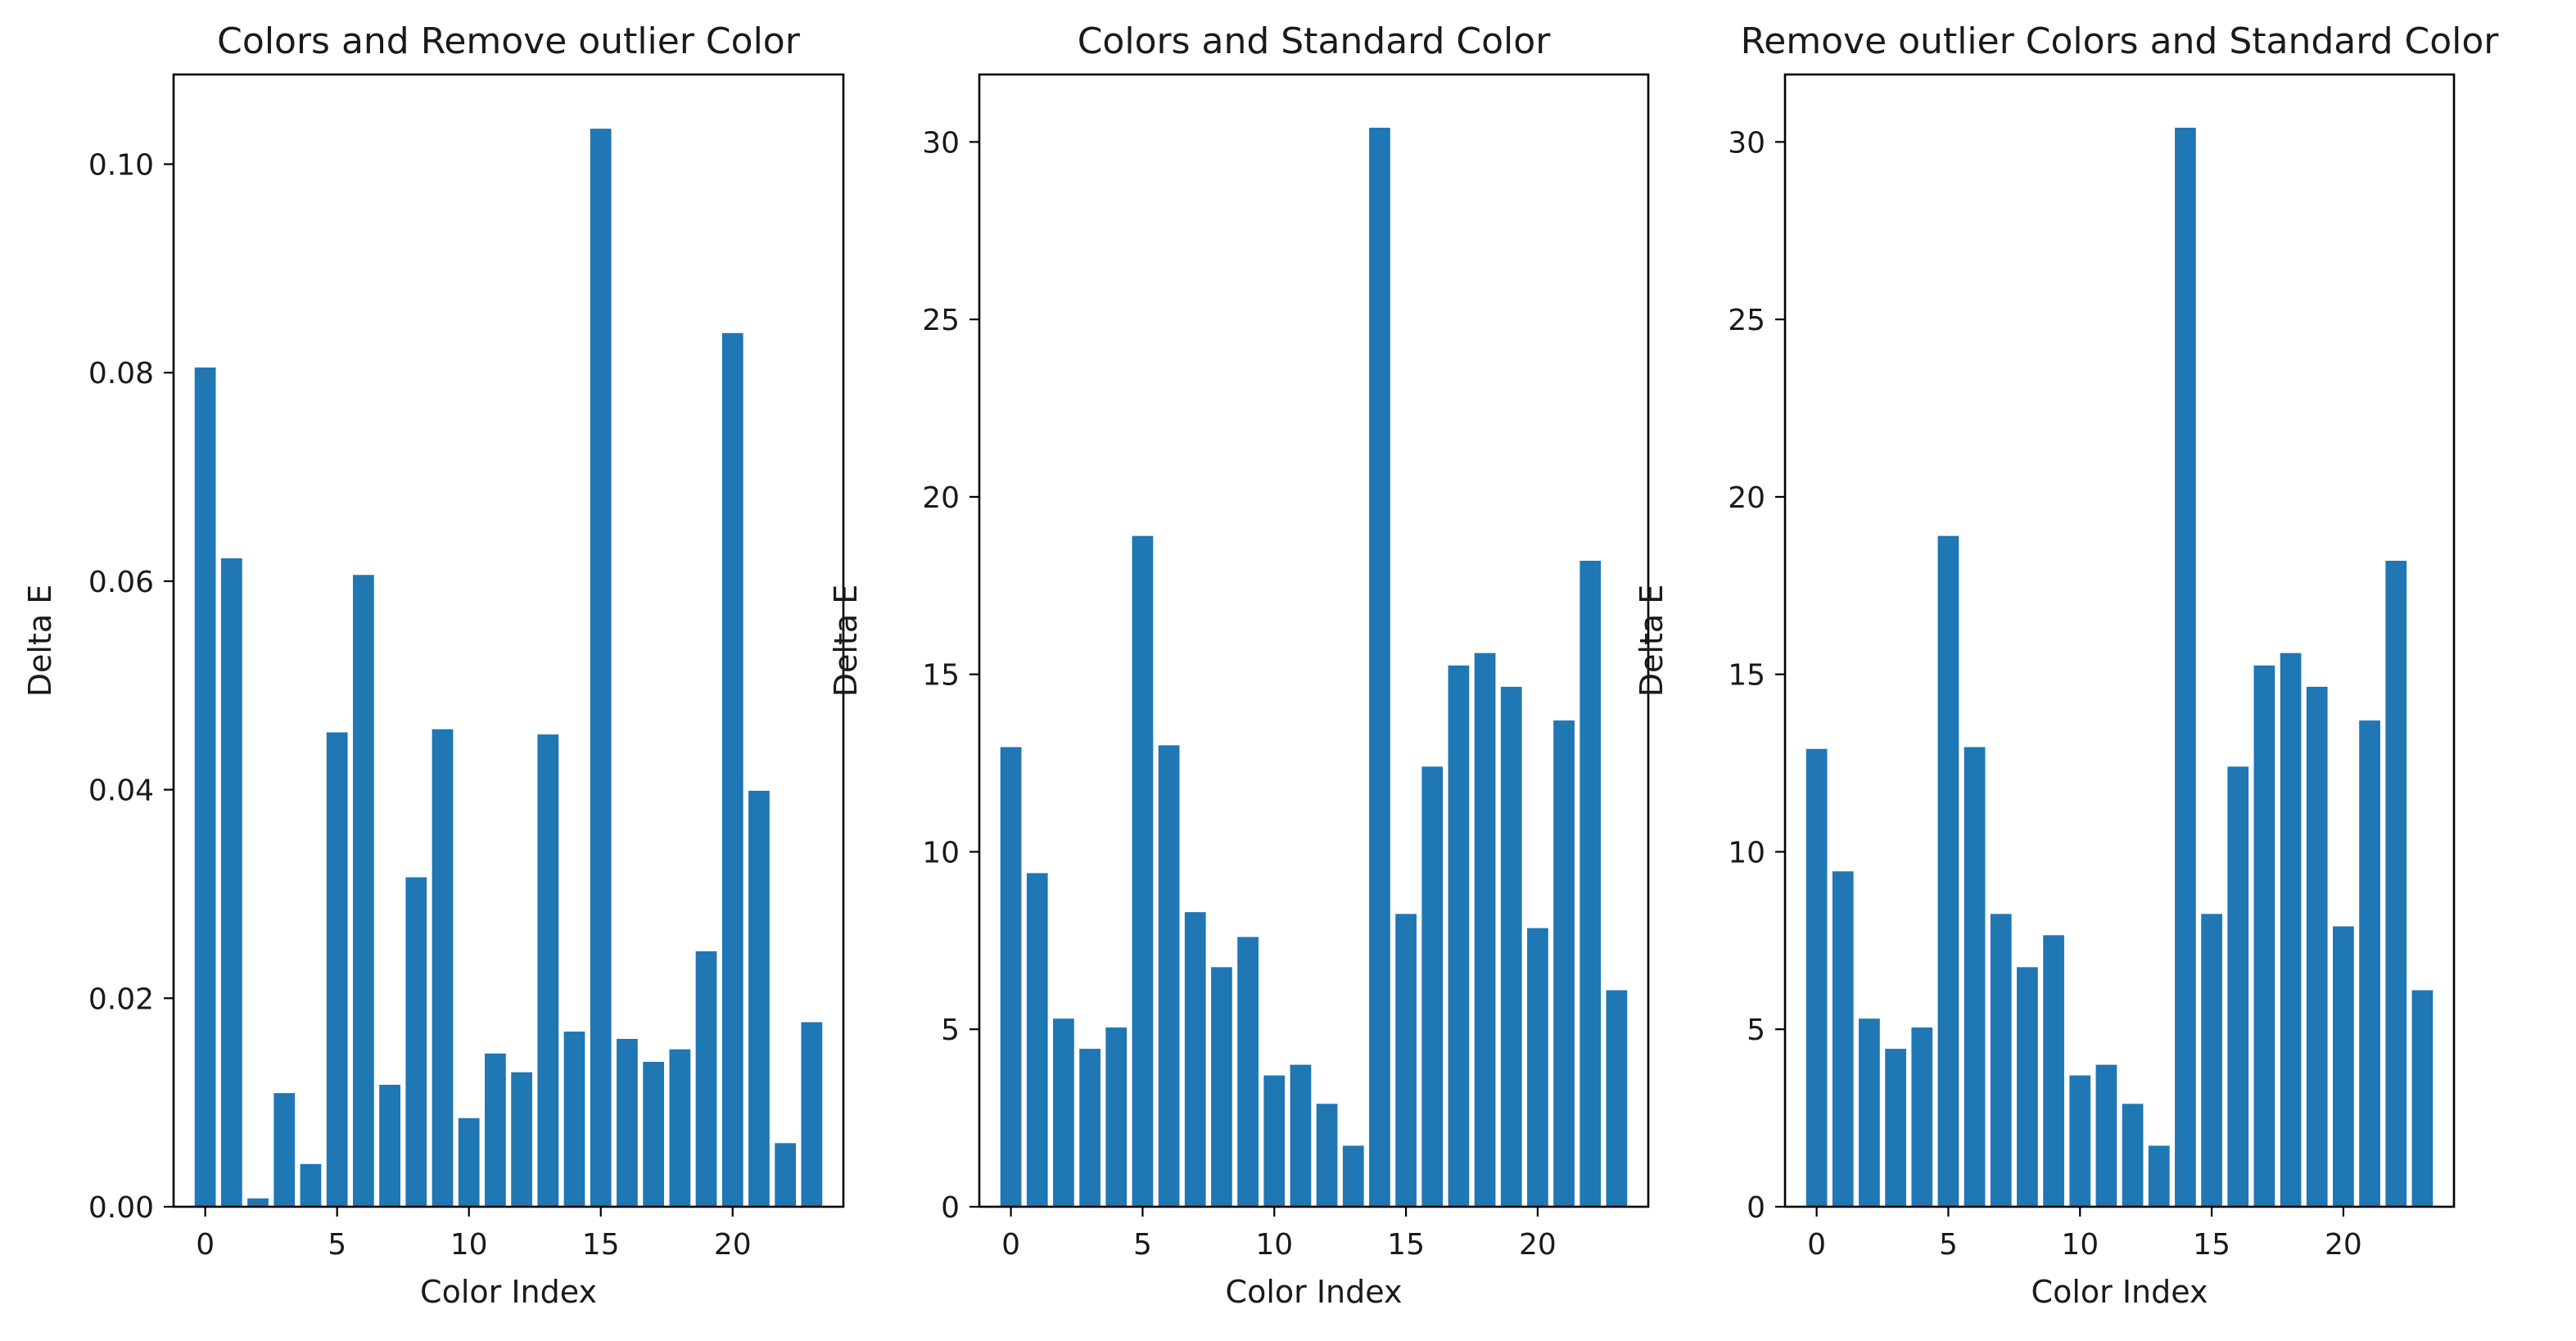  What do you see at coordinates (121, 1208) in the screenshot?
I see `y-tick-label: 0.00` at bounding box center [121, 1208].